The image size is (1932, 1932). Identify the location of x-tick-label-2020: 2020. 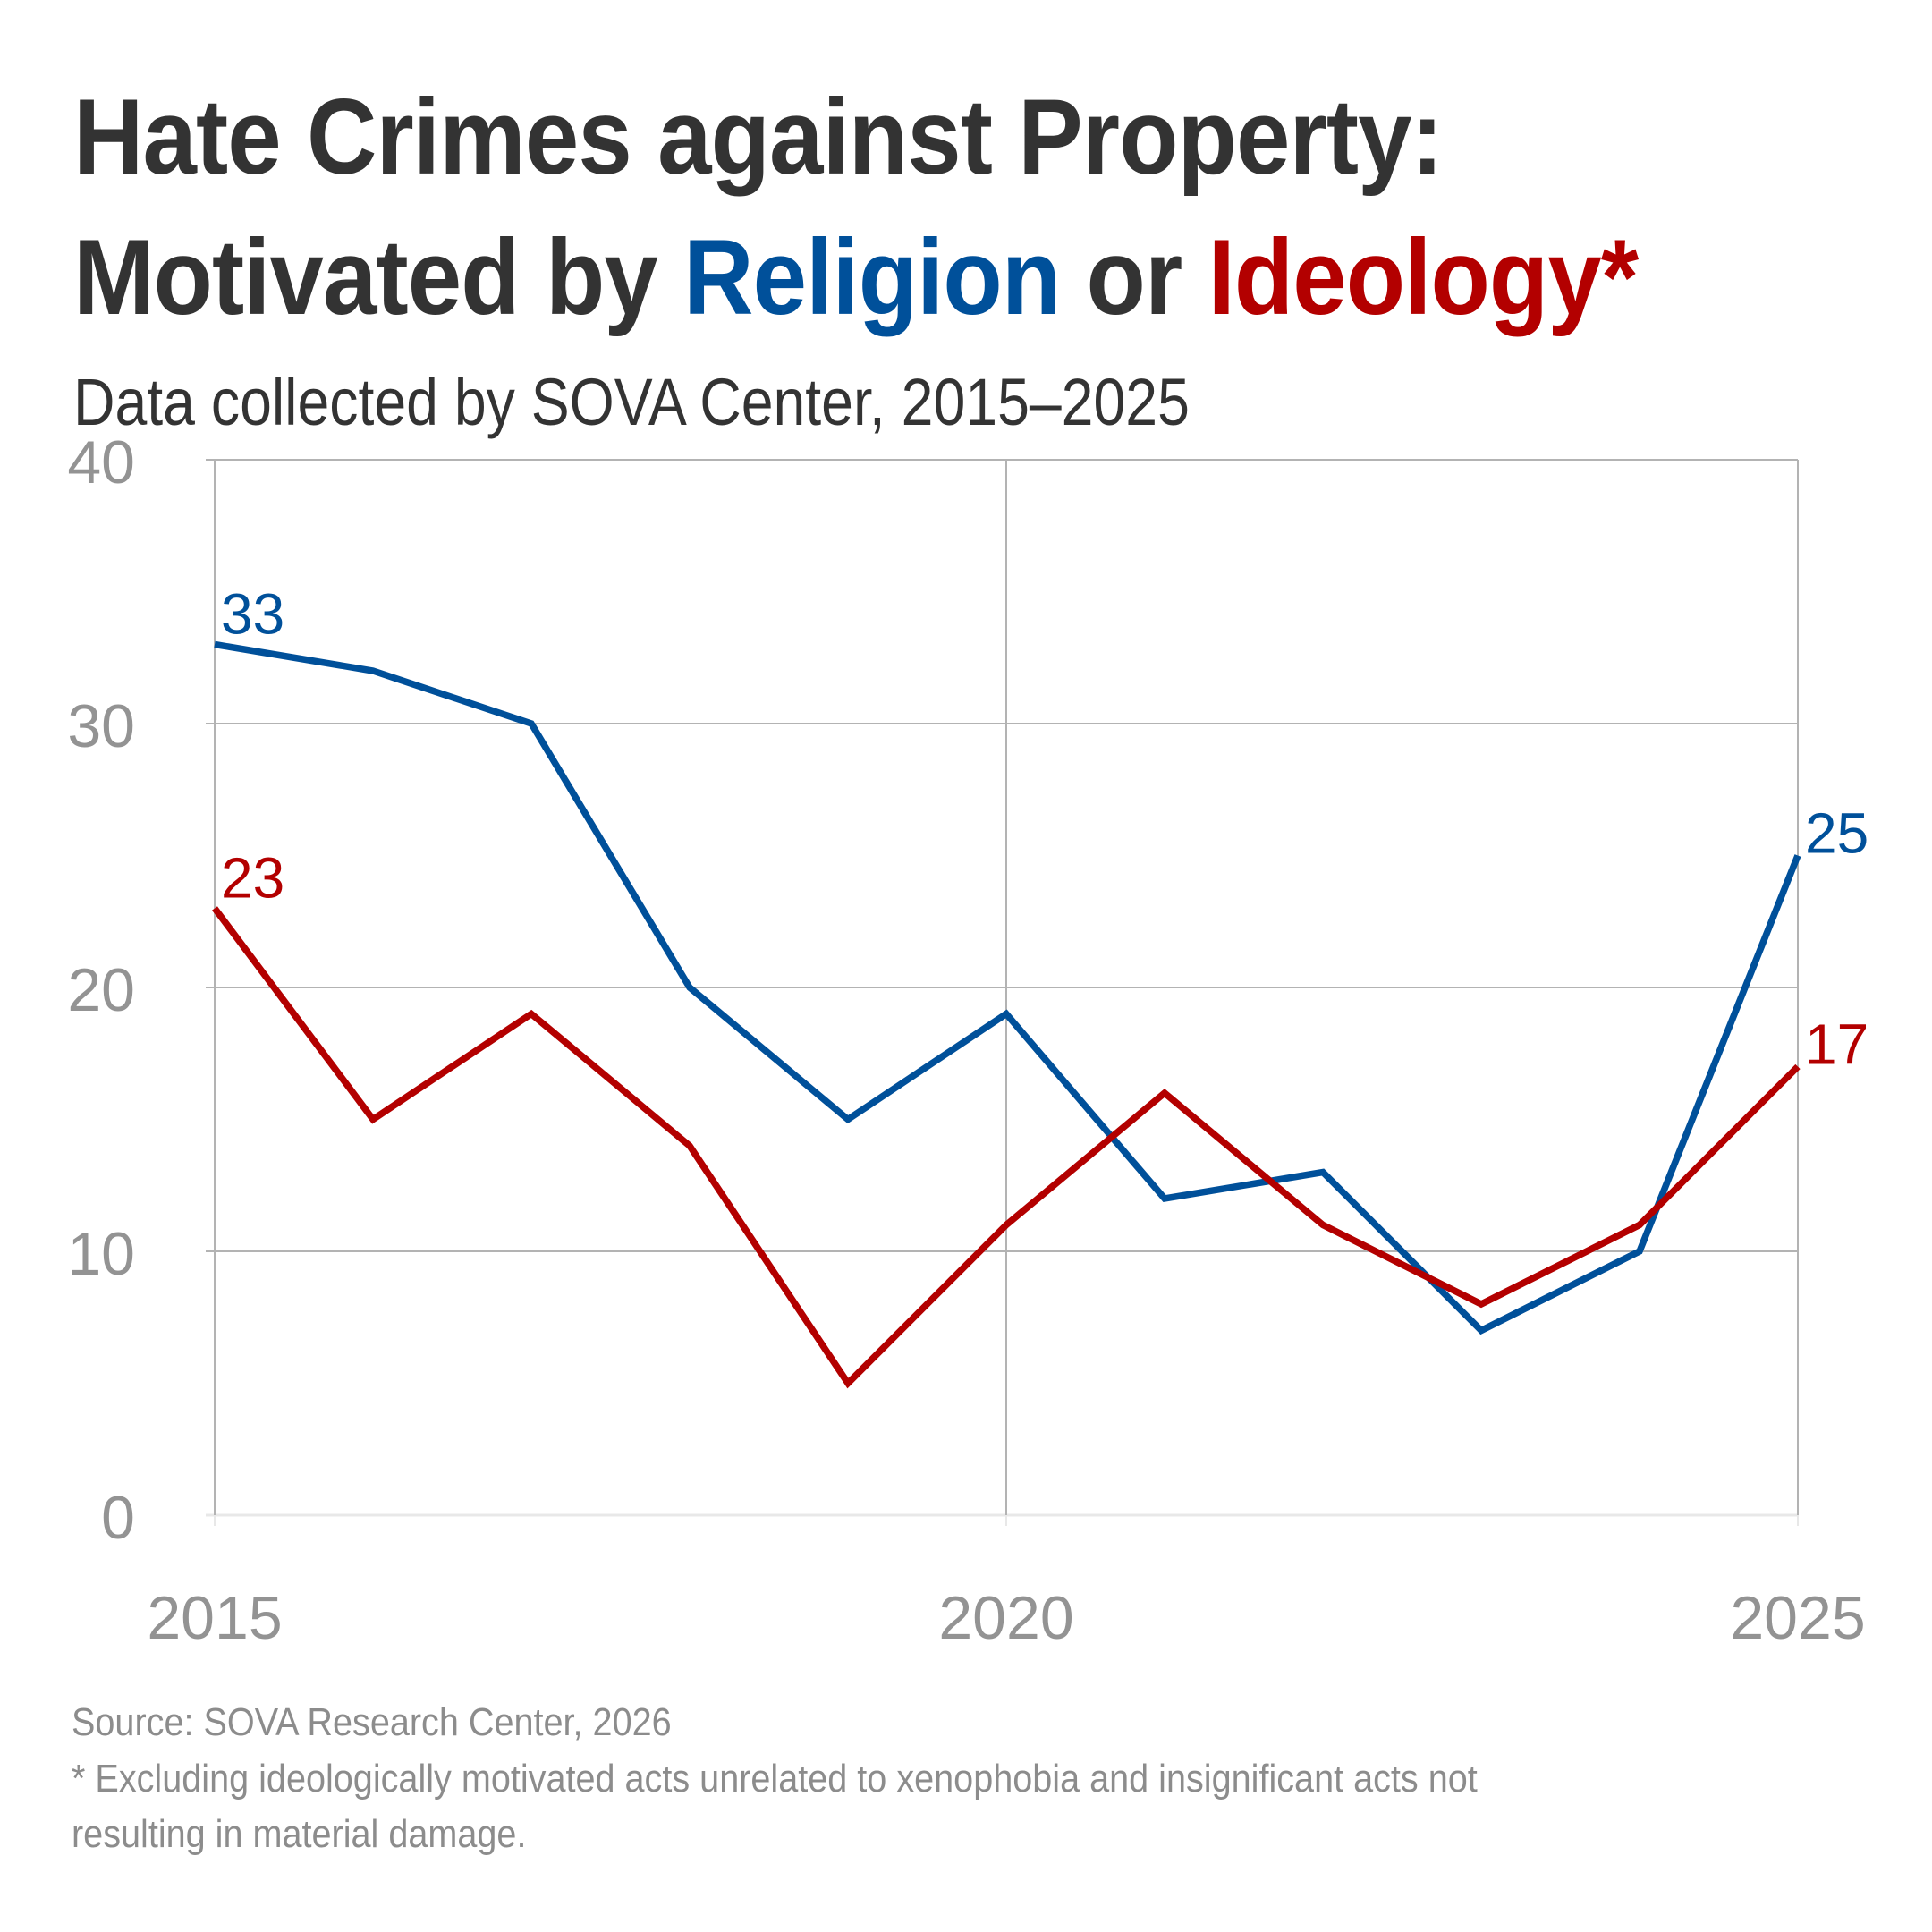
(1005, 1618).